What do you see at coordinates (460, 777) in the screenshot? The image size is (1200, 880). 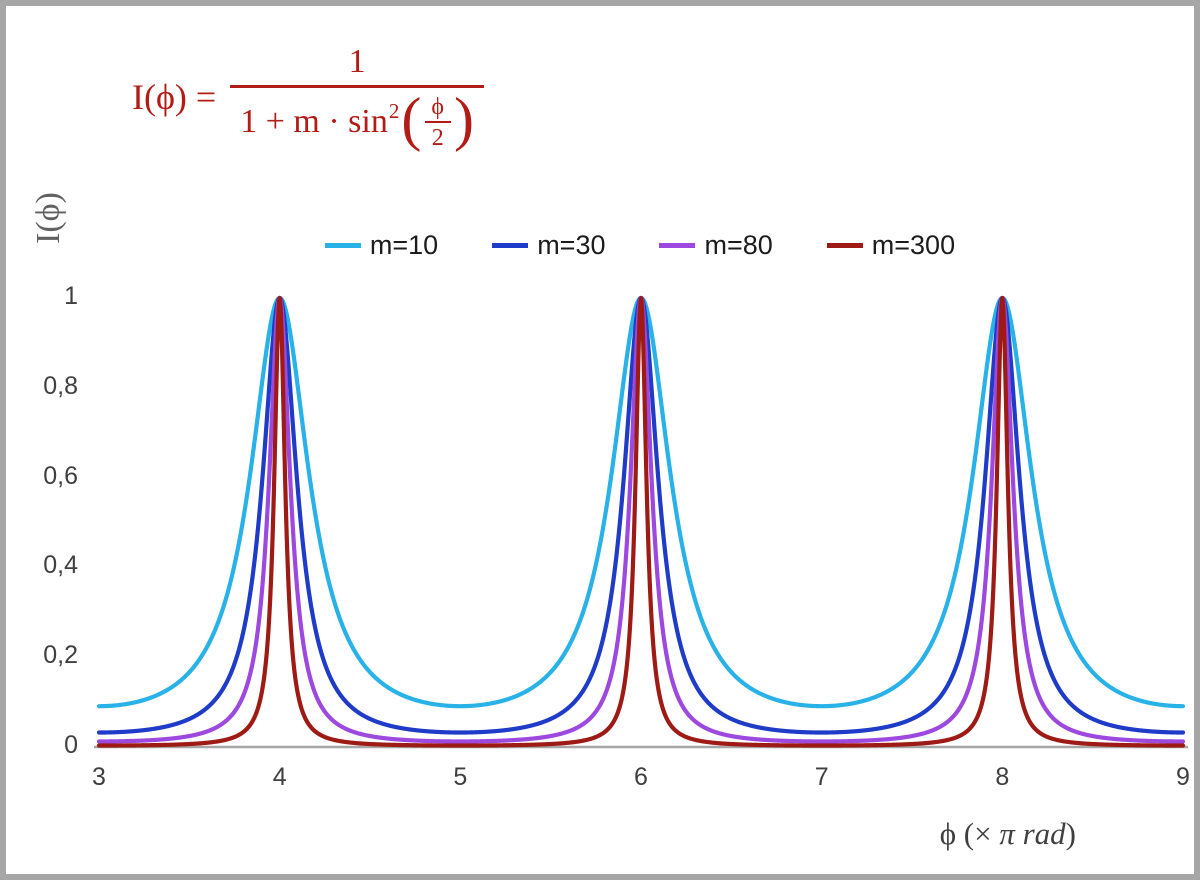 I see `x-tick-label: 5` at bounding box center [460, 777].